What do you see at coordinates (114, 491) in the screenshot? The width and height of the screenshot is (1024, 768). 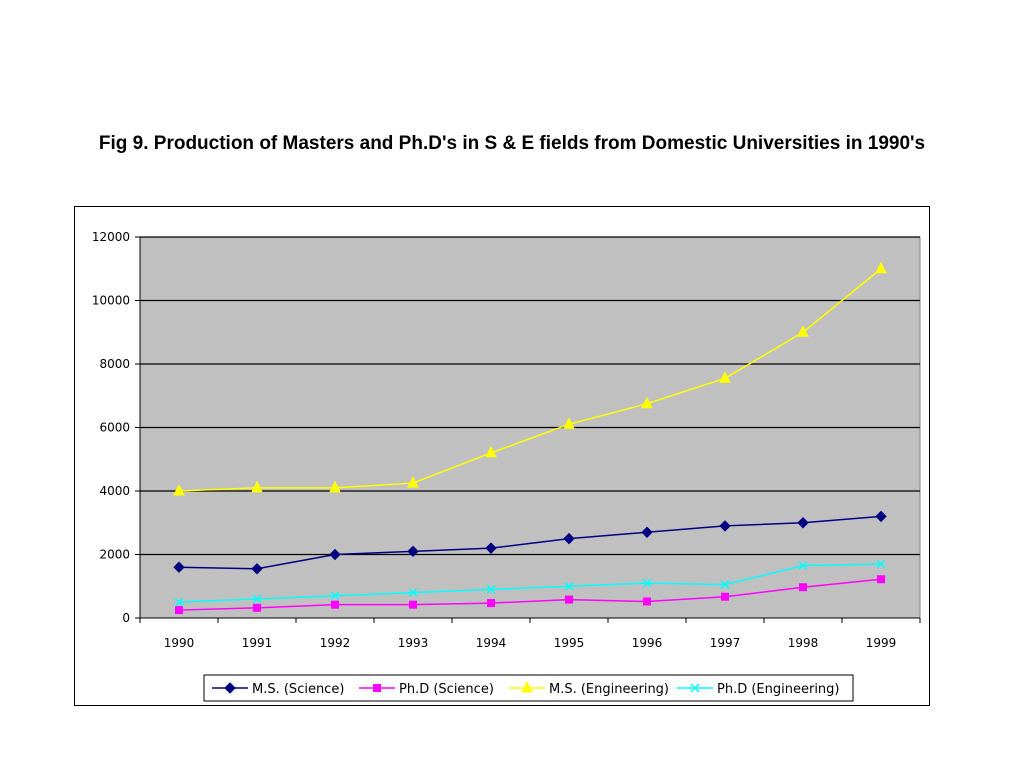 I see `y-tick-label: 4000` at bounding box center [114, 491].